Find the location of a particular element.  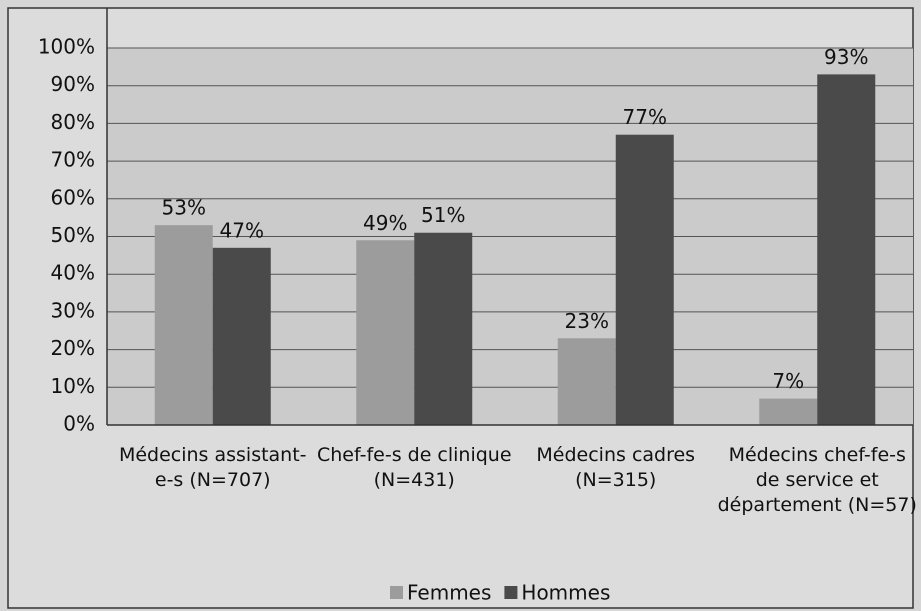

data-label: 77% is located at coordinates (645, 117).